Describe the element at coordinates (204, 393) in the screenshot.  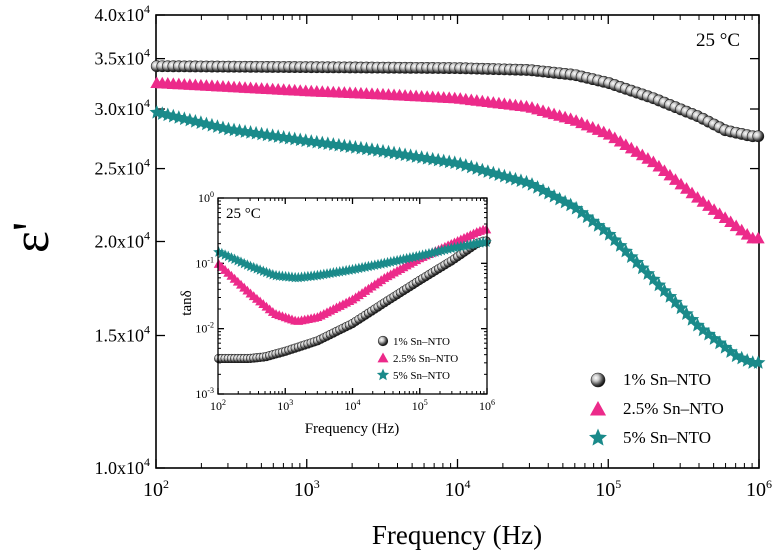
I see `y-tick-label: 10⁻³` at that location.